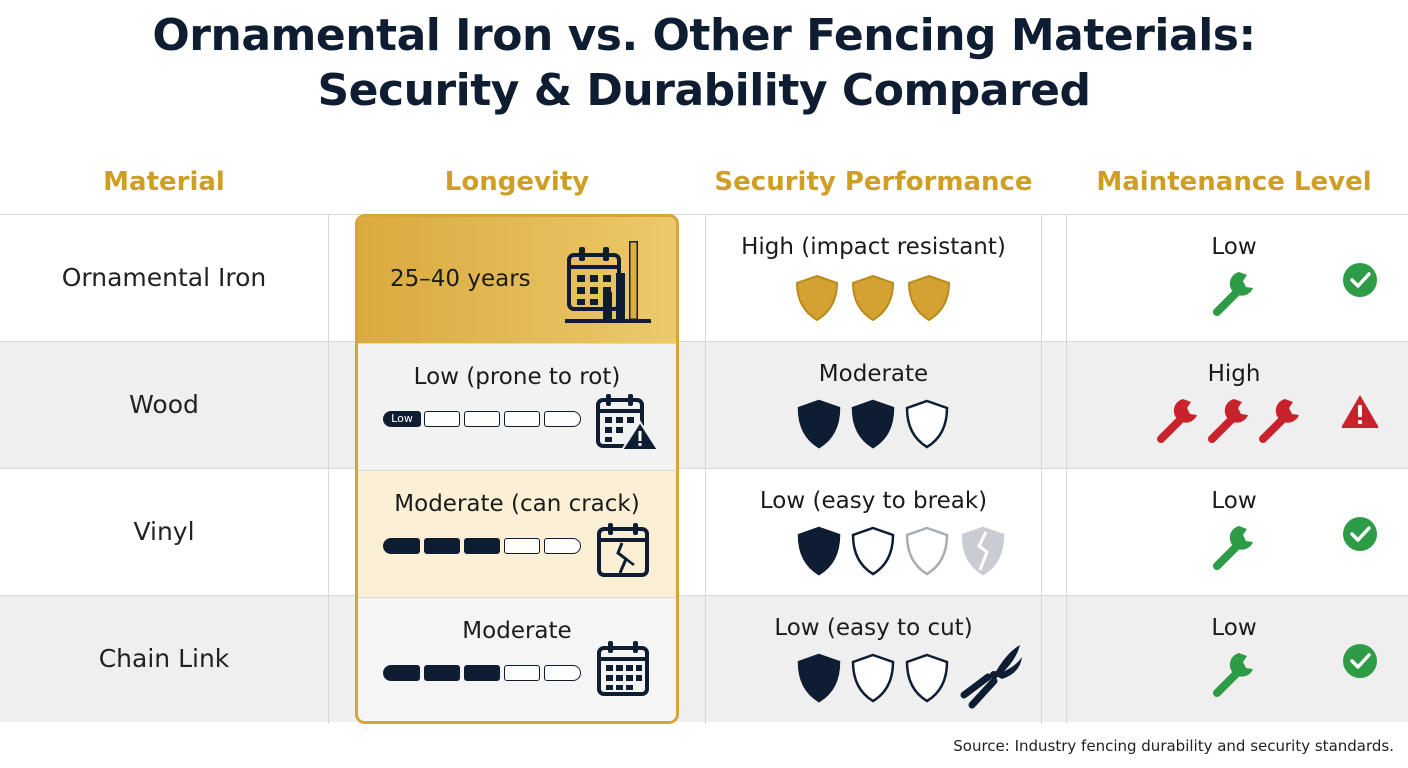 The height and width of the screenshot is (768, 1408). I want to click on maintenance-cell-chain-link: Low, so click(1234, 658).